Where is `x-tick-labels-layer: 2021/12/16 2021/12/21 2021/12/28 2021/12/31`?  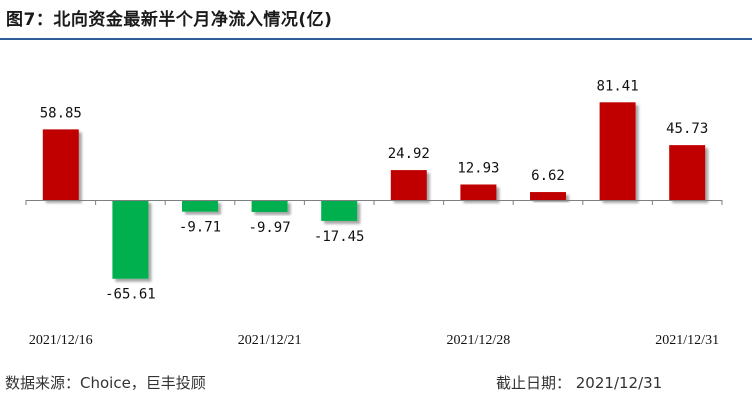
x-tick-labels-layer: 2021/12/16 2021/12/21 2021/12/28 2021/12/31 is located at coordinates (374, 340).